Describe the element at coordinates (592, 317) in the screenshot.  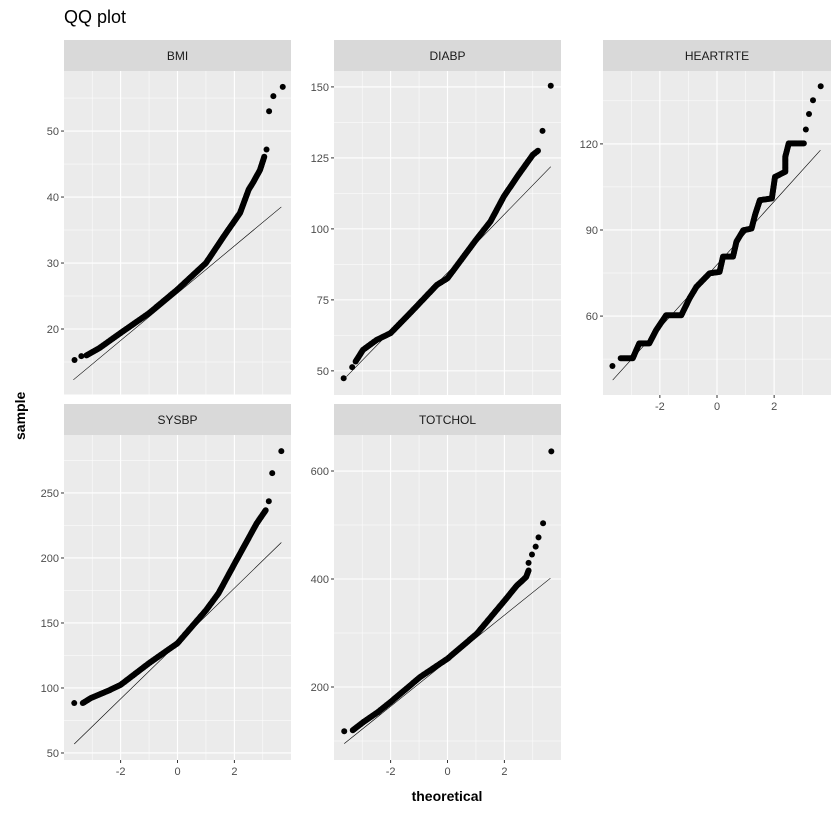
I see `y-tick-label: 60` at that location.